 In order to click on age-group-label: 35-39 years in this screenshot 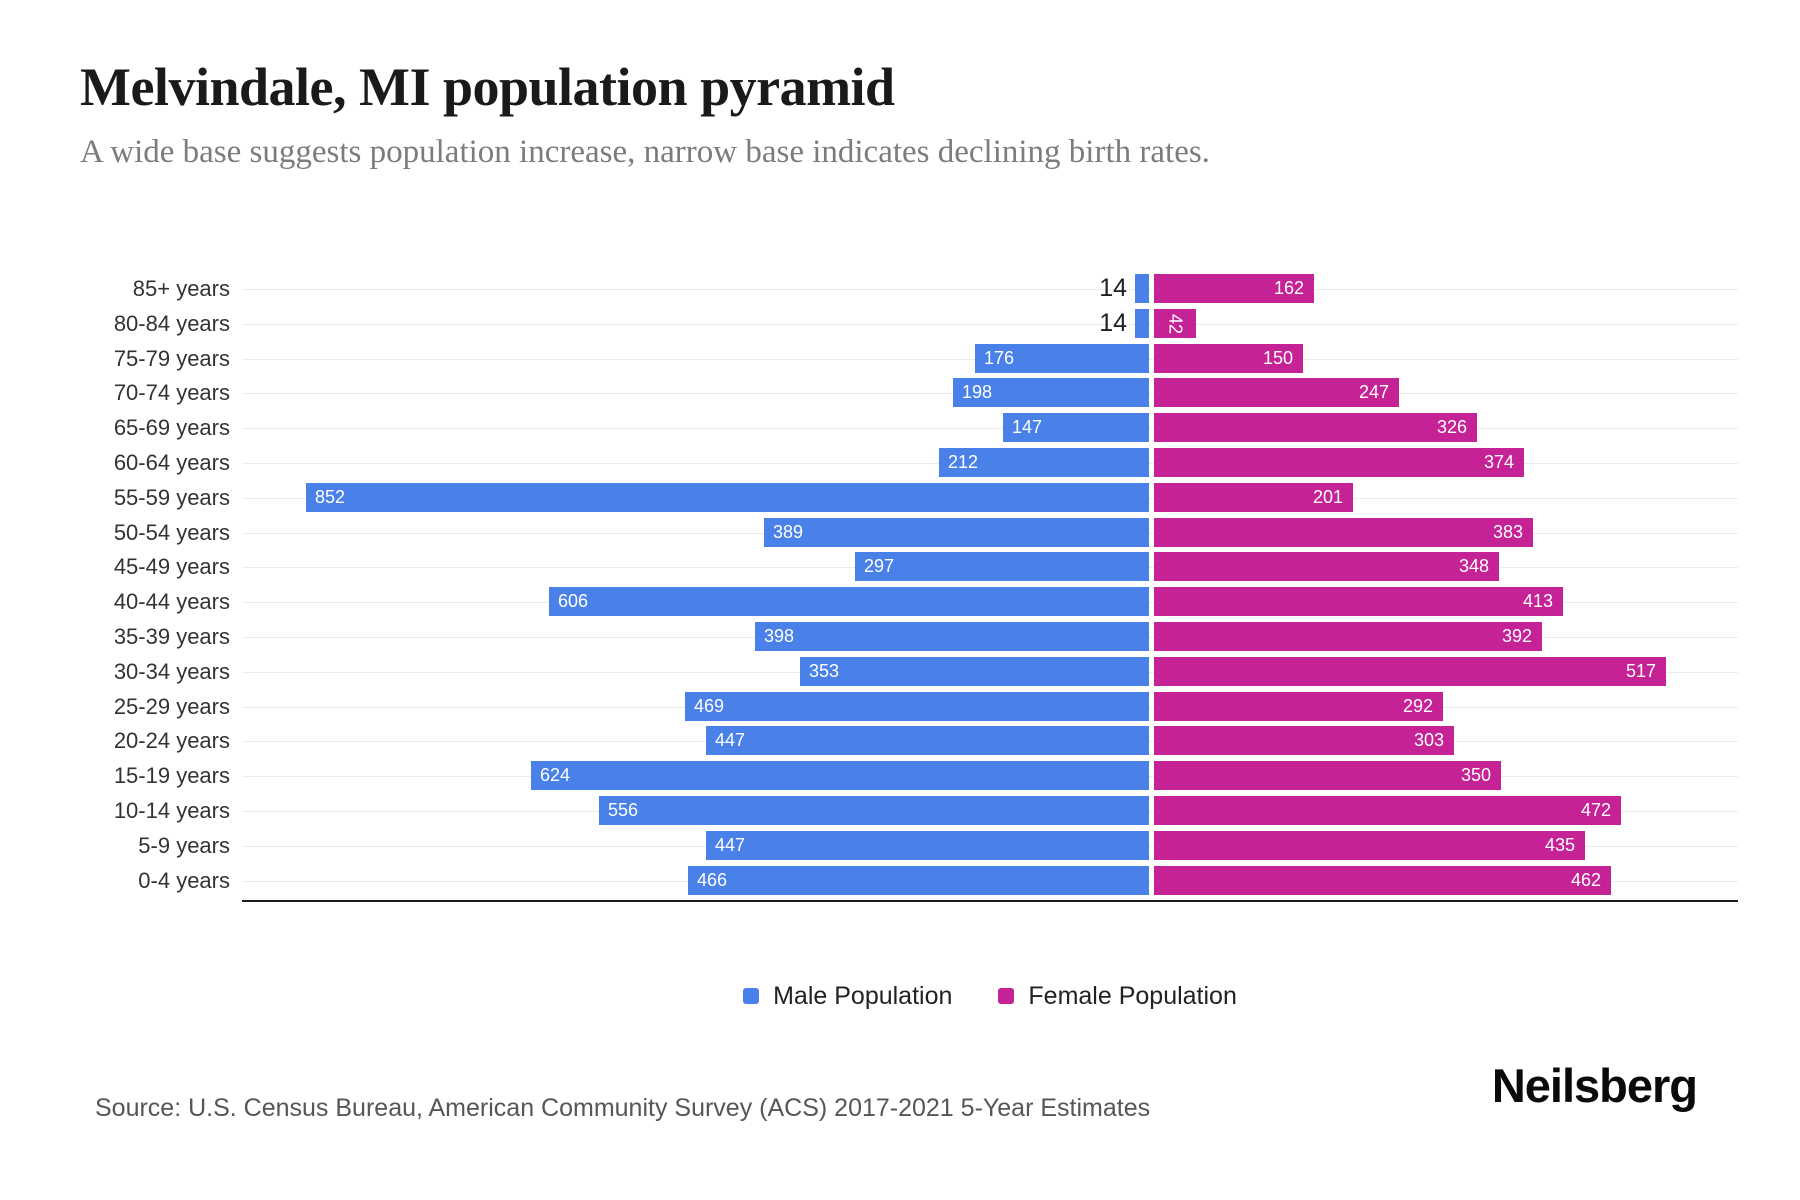, I will do `click(171, 636)`.